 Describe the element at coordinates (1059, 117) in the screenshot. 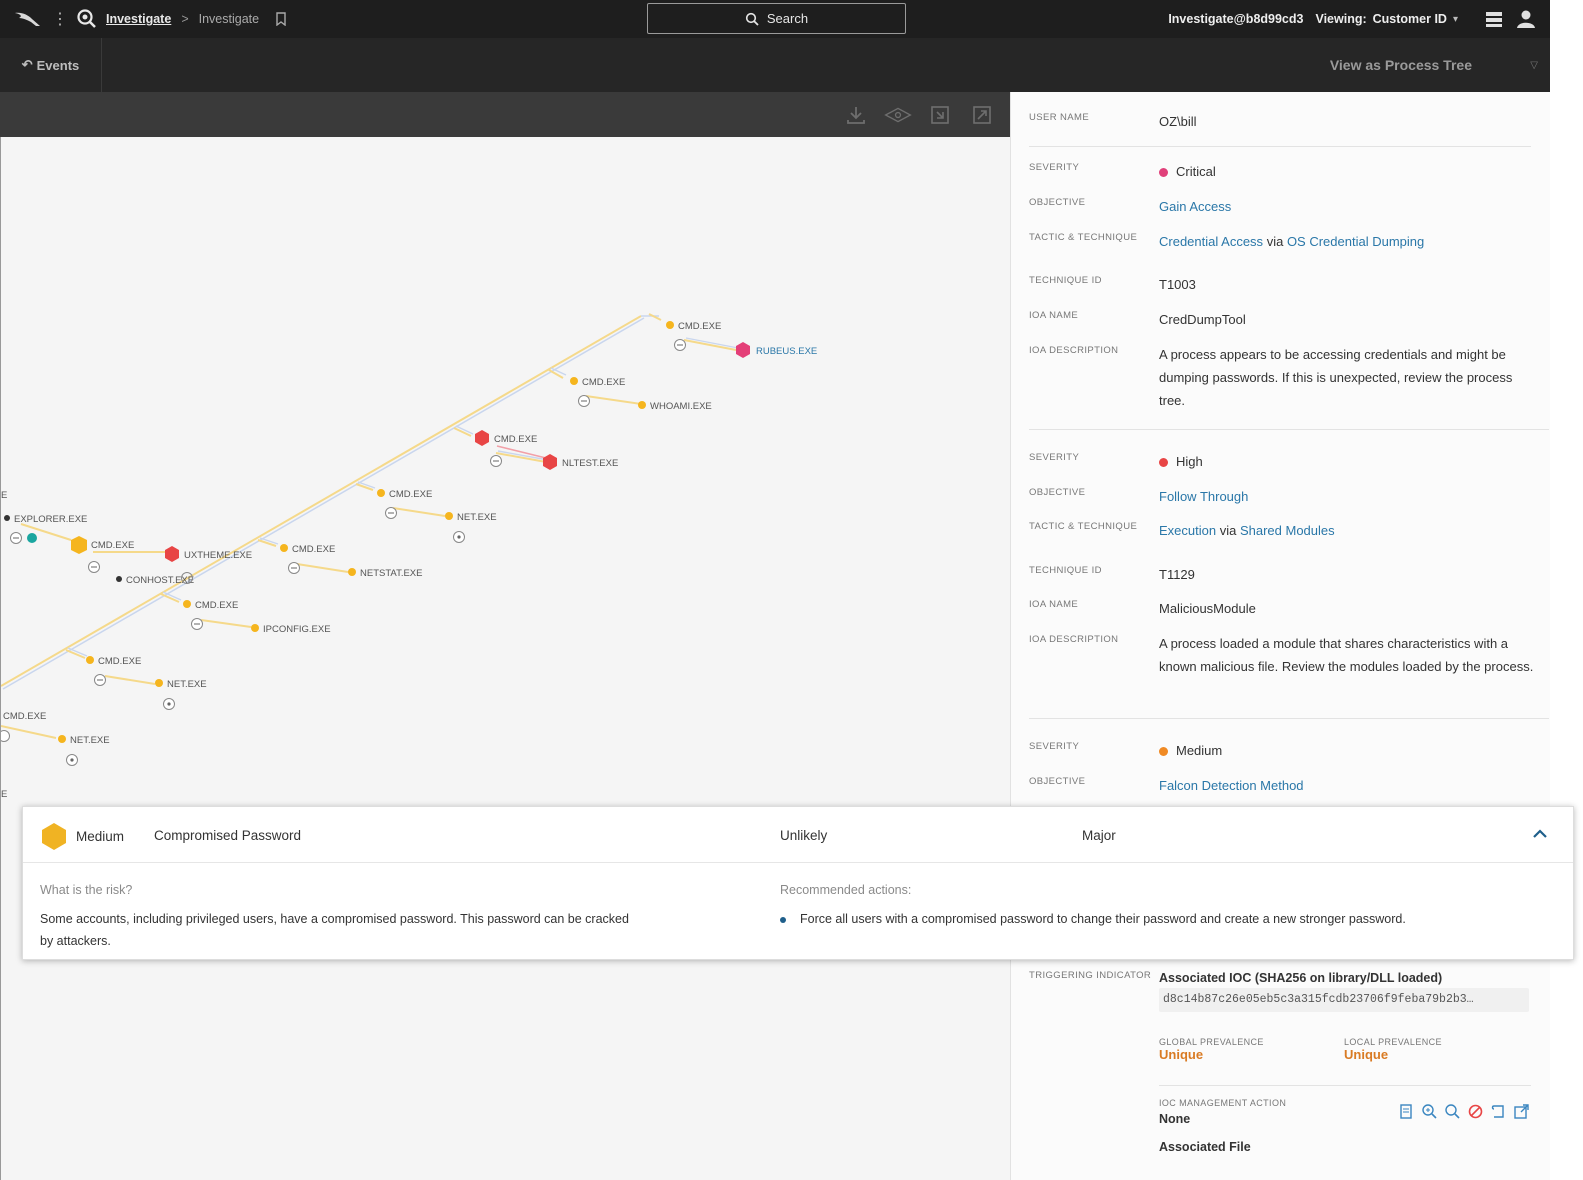

I see `field-label: USER NAME` at that location.